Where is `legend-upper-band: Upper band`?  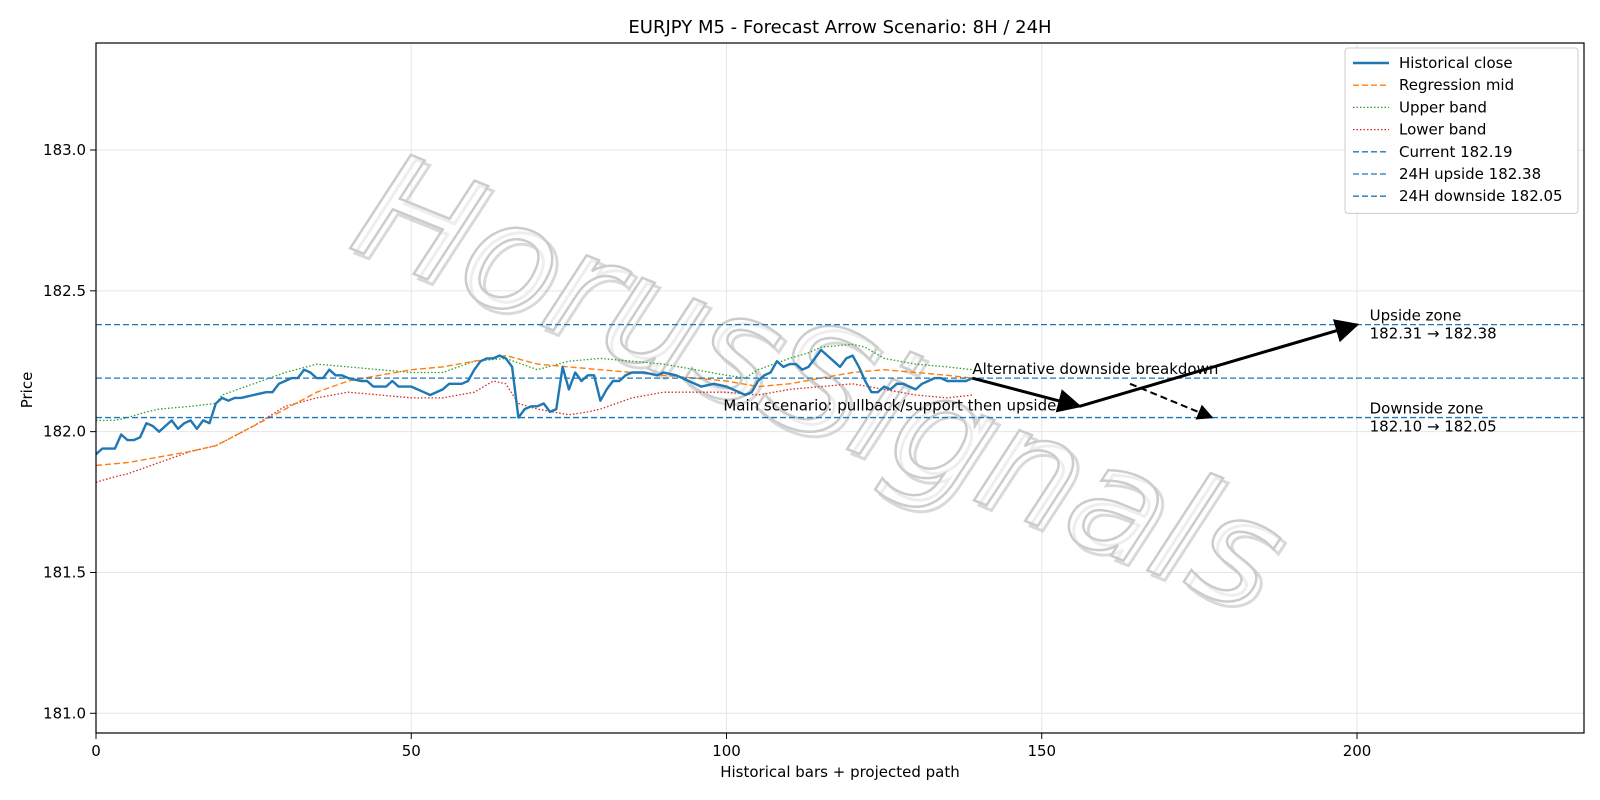
legend-upper-band: Upper band is located at coordinates (1420, 107).